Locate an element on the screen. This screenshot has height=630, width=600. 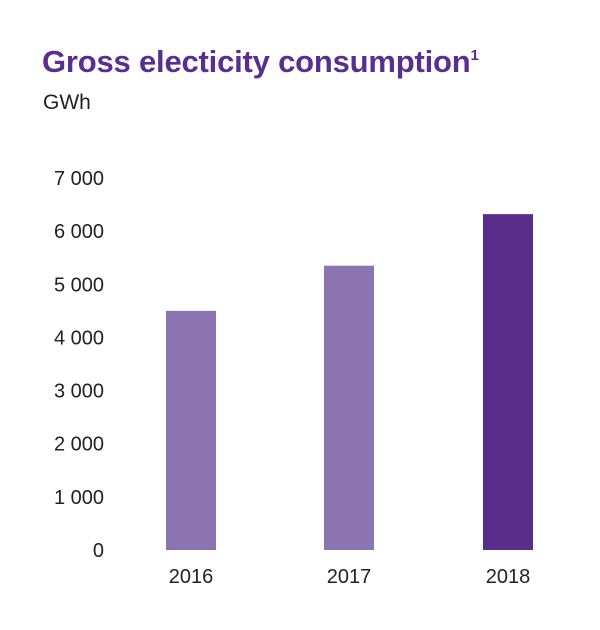
y-axis-ticks: 0 1 000 2 000 3 000 4 000 5 000 6 000 7 000 is located at coordinates (79, 365).